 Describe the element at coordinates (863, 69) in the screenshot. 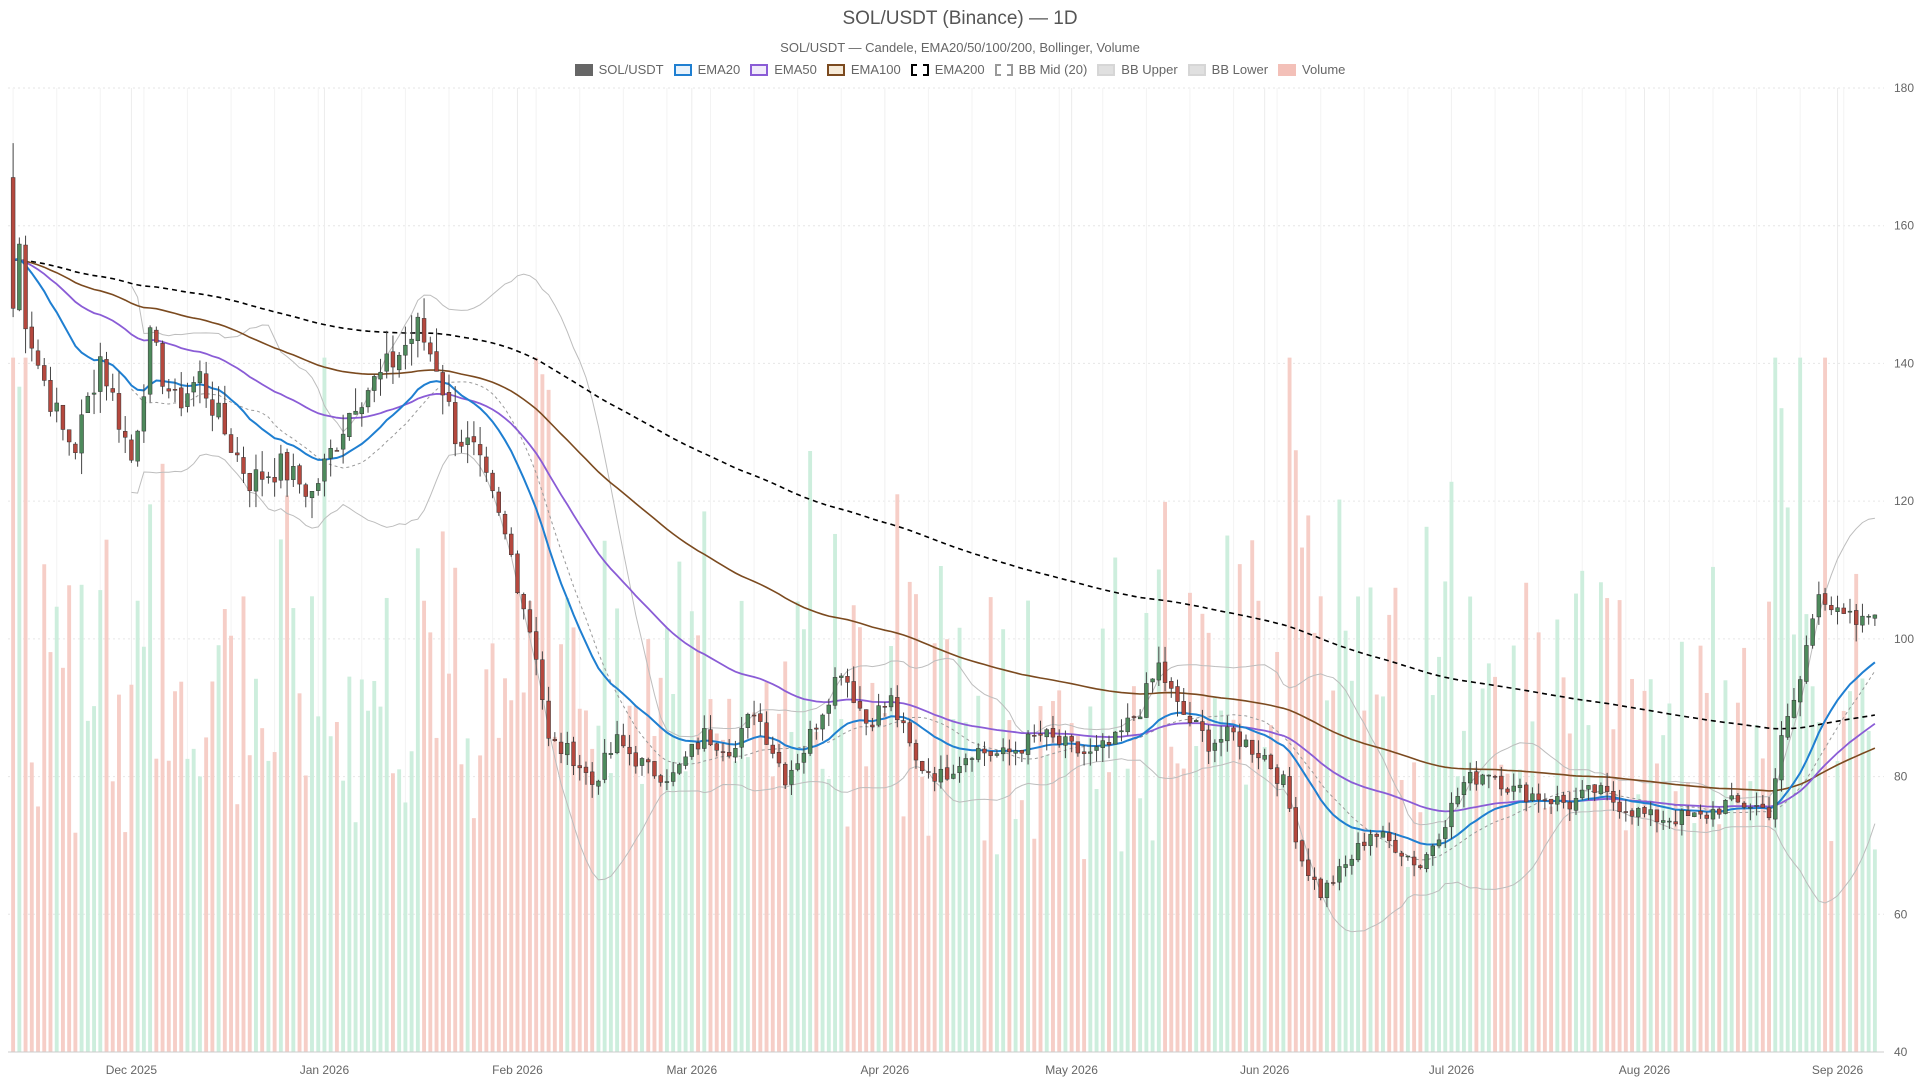

I see `legend-item: EMA100` at that location.